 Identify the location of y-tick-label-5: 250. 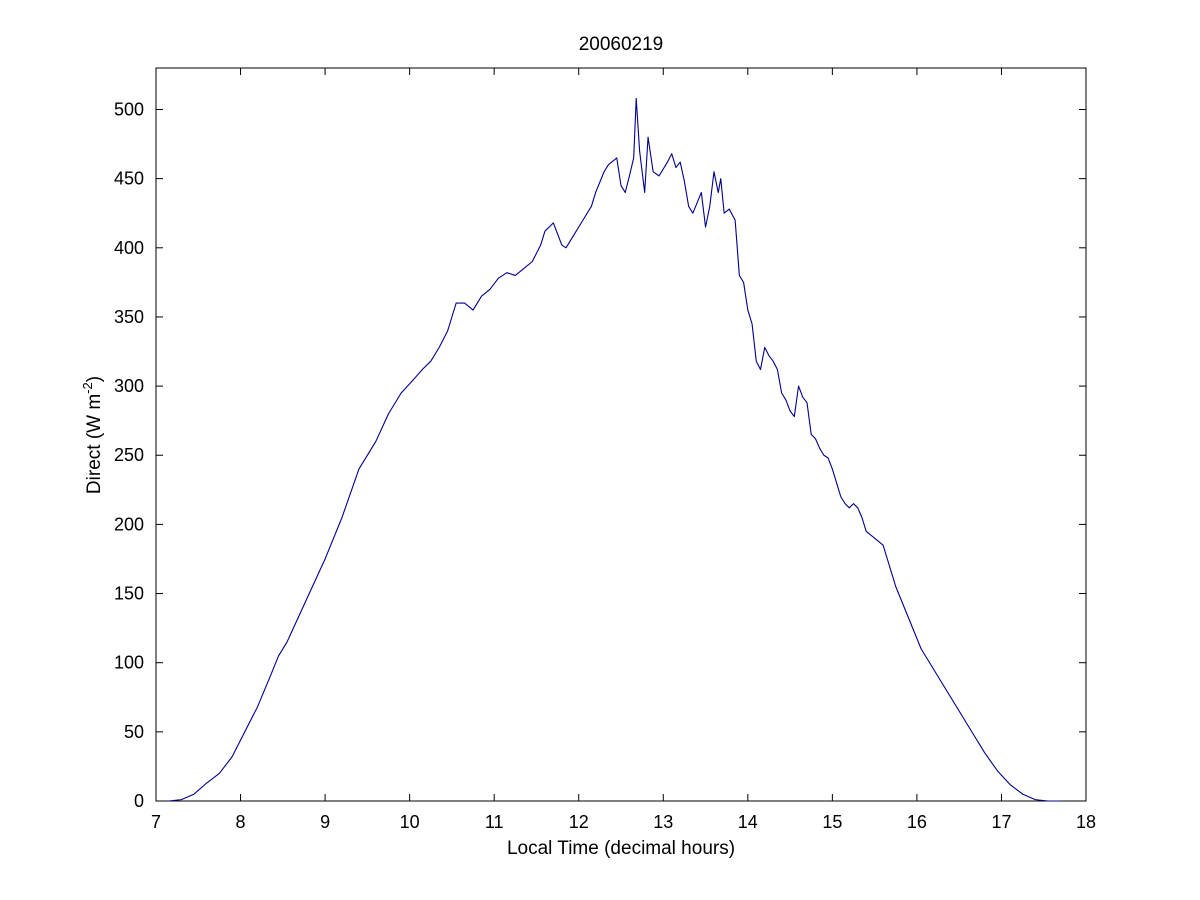
(129, 455).